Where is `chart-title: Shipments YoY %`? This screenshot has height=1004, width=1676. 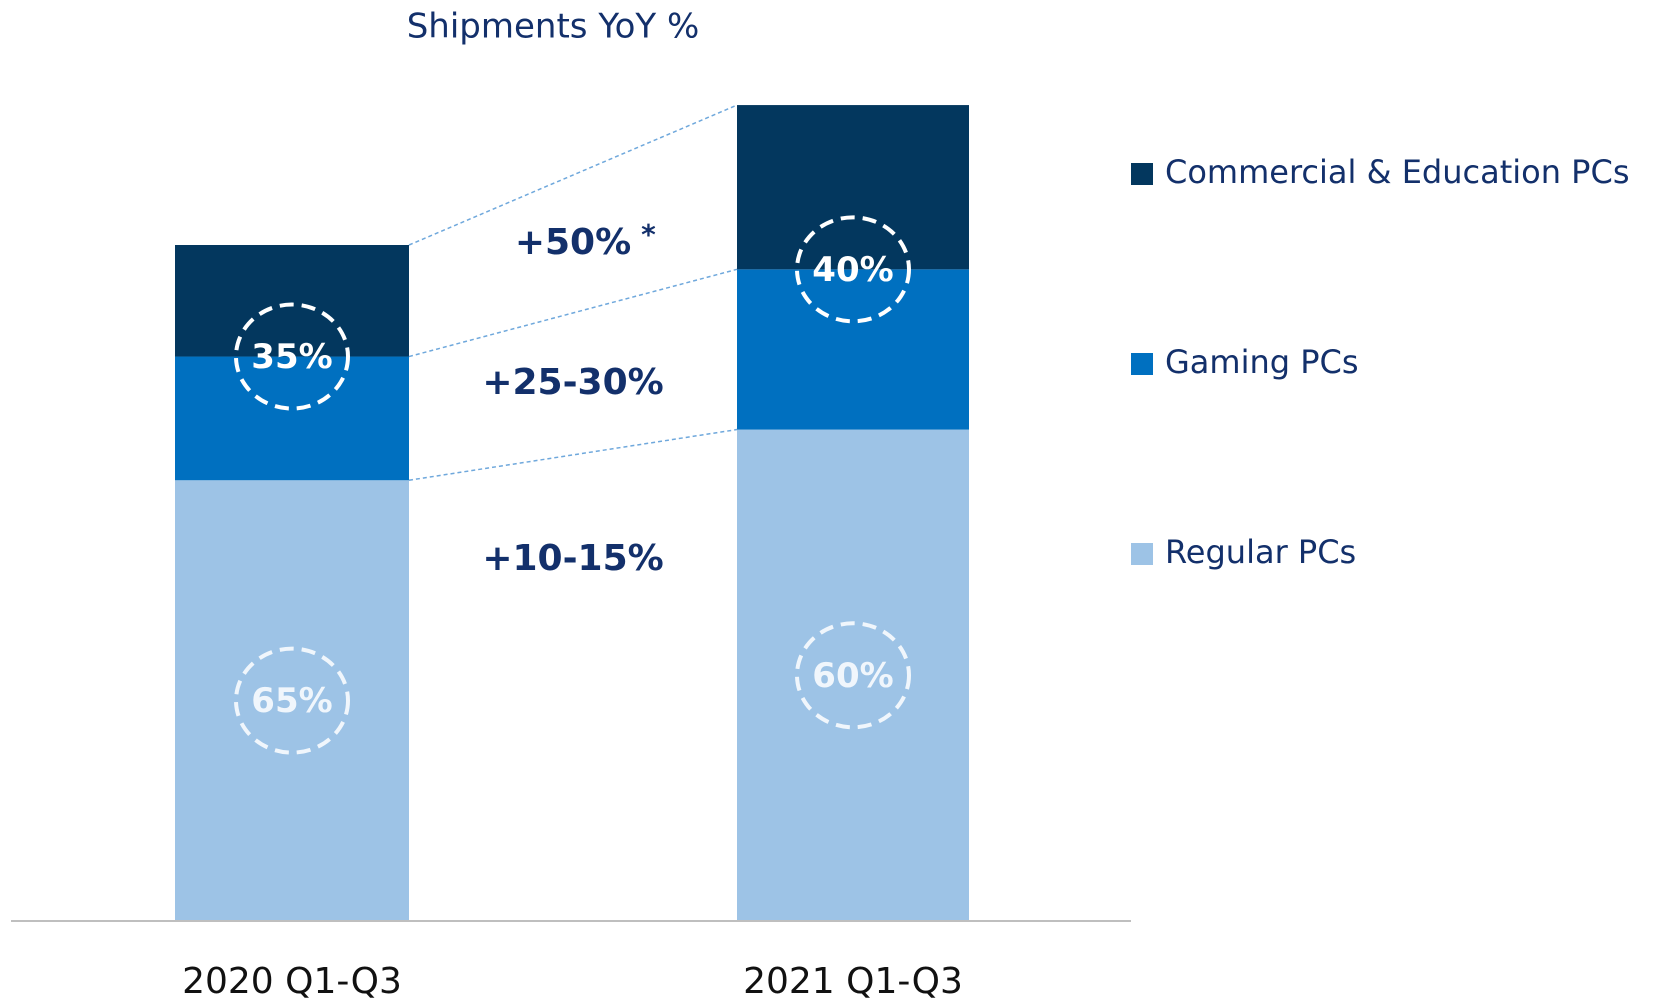
chart-title: Shipments YoY % is located at coordinates (553, 27).